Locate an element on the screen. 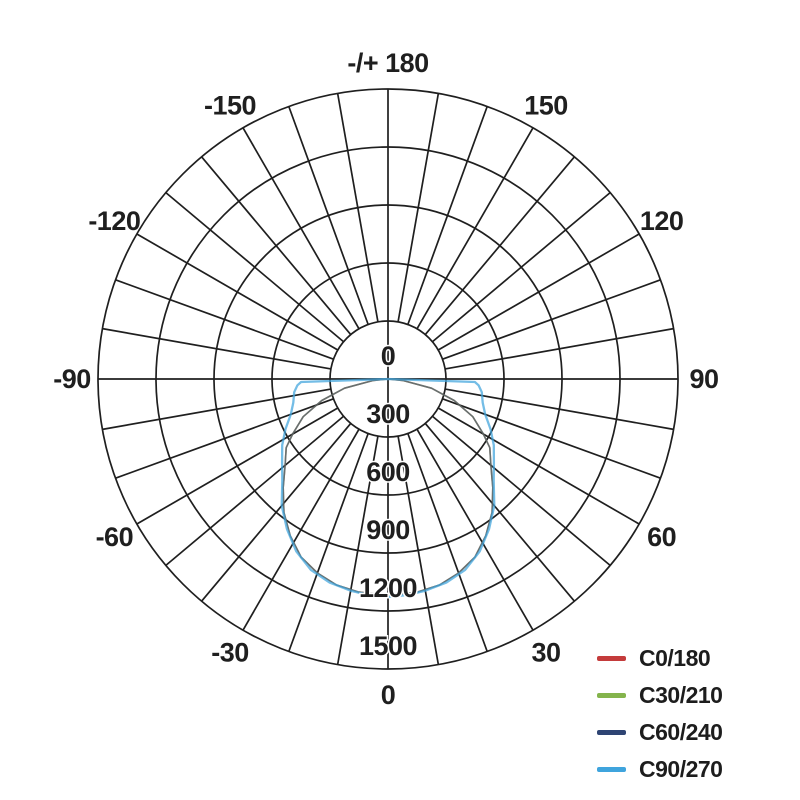 This screenshot has width=800, height=800. legend-label-c60-240: C60/240 is located at coordinates (681, 731).